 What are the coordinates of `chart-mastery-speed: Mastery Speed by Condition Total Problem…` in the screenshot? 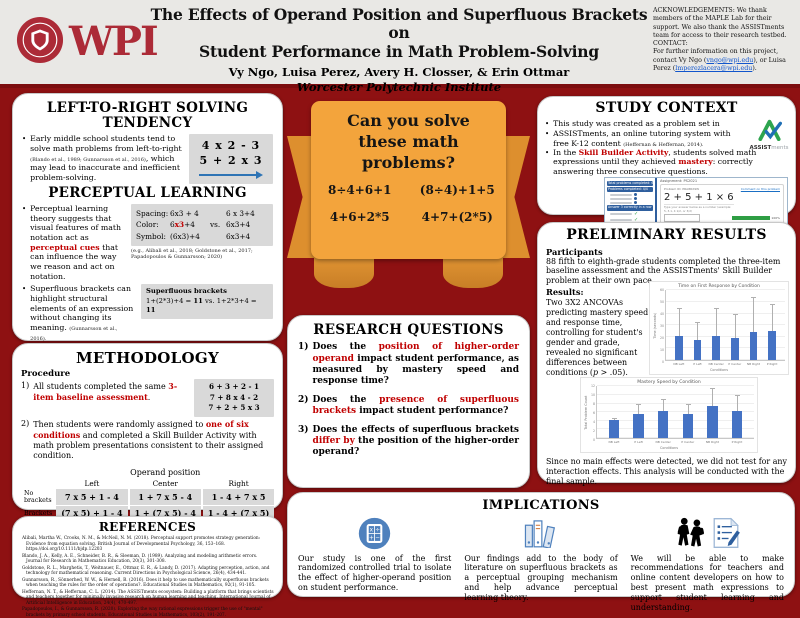 It's located at (669, 415).